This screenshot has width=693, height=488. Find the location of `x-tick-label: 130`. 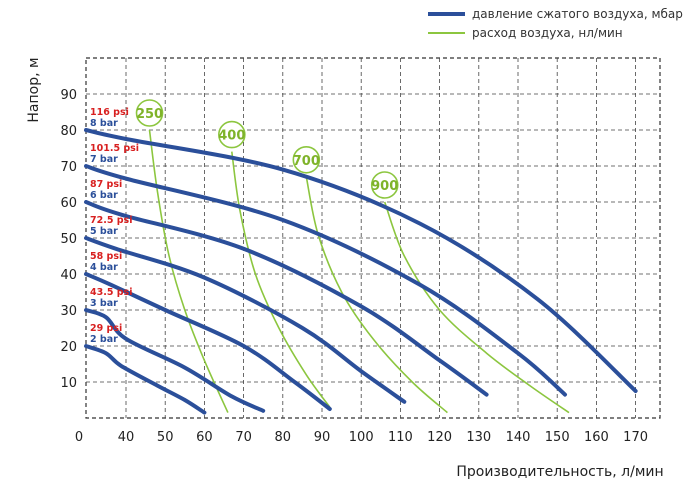

x-tick-label: 130 is located at coordinates (478, 437).